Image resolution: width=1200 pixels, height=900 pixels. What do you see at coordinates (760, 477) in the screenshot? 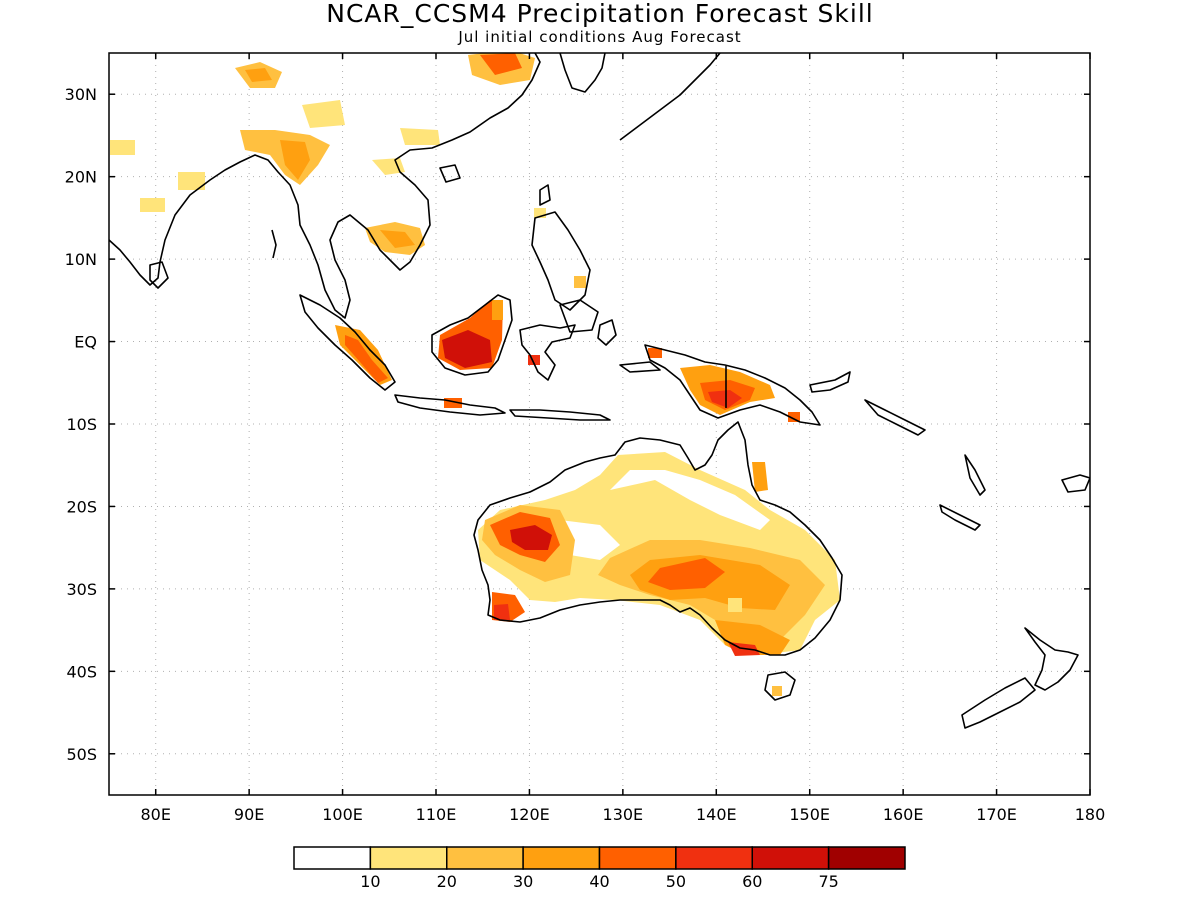
I see `ne-aus-skill` at bounding box center [760, 477].